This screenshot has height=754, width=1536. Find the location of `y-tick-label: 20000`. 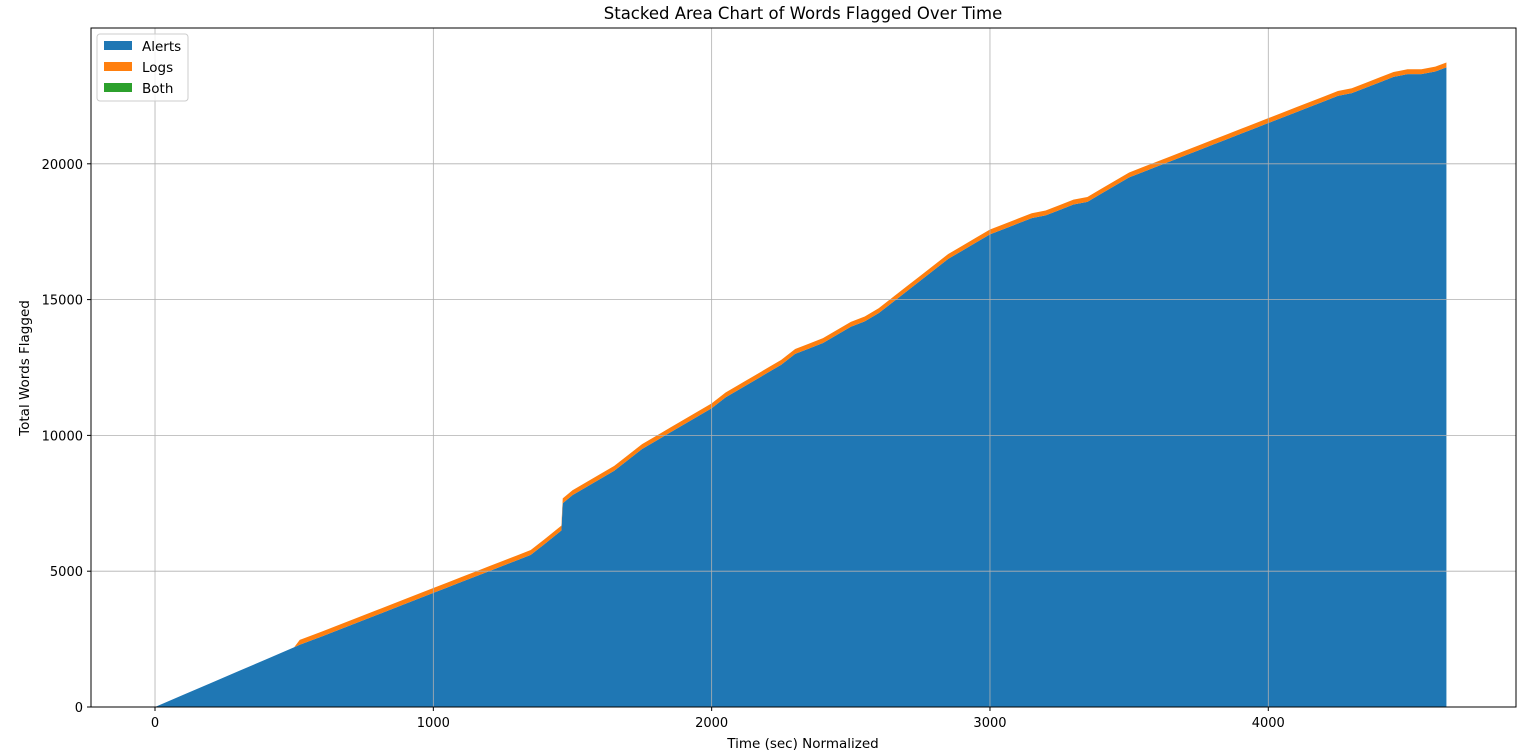

y-tick-label: 20000 is located at coordinates (62, 165).